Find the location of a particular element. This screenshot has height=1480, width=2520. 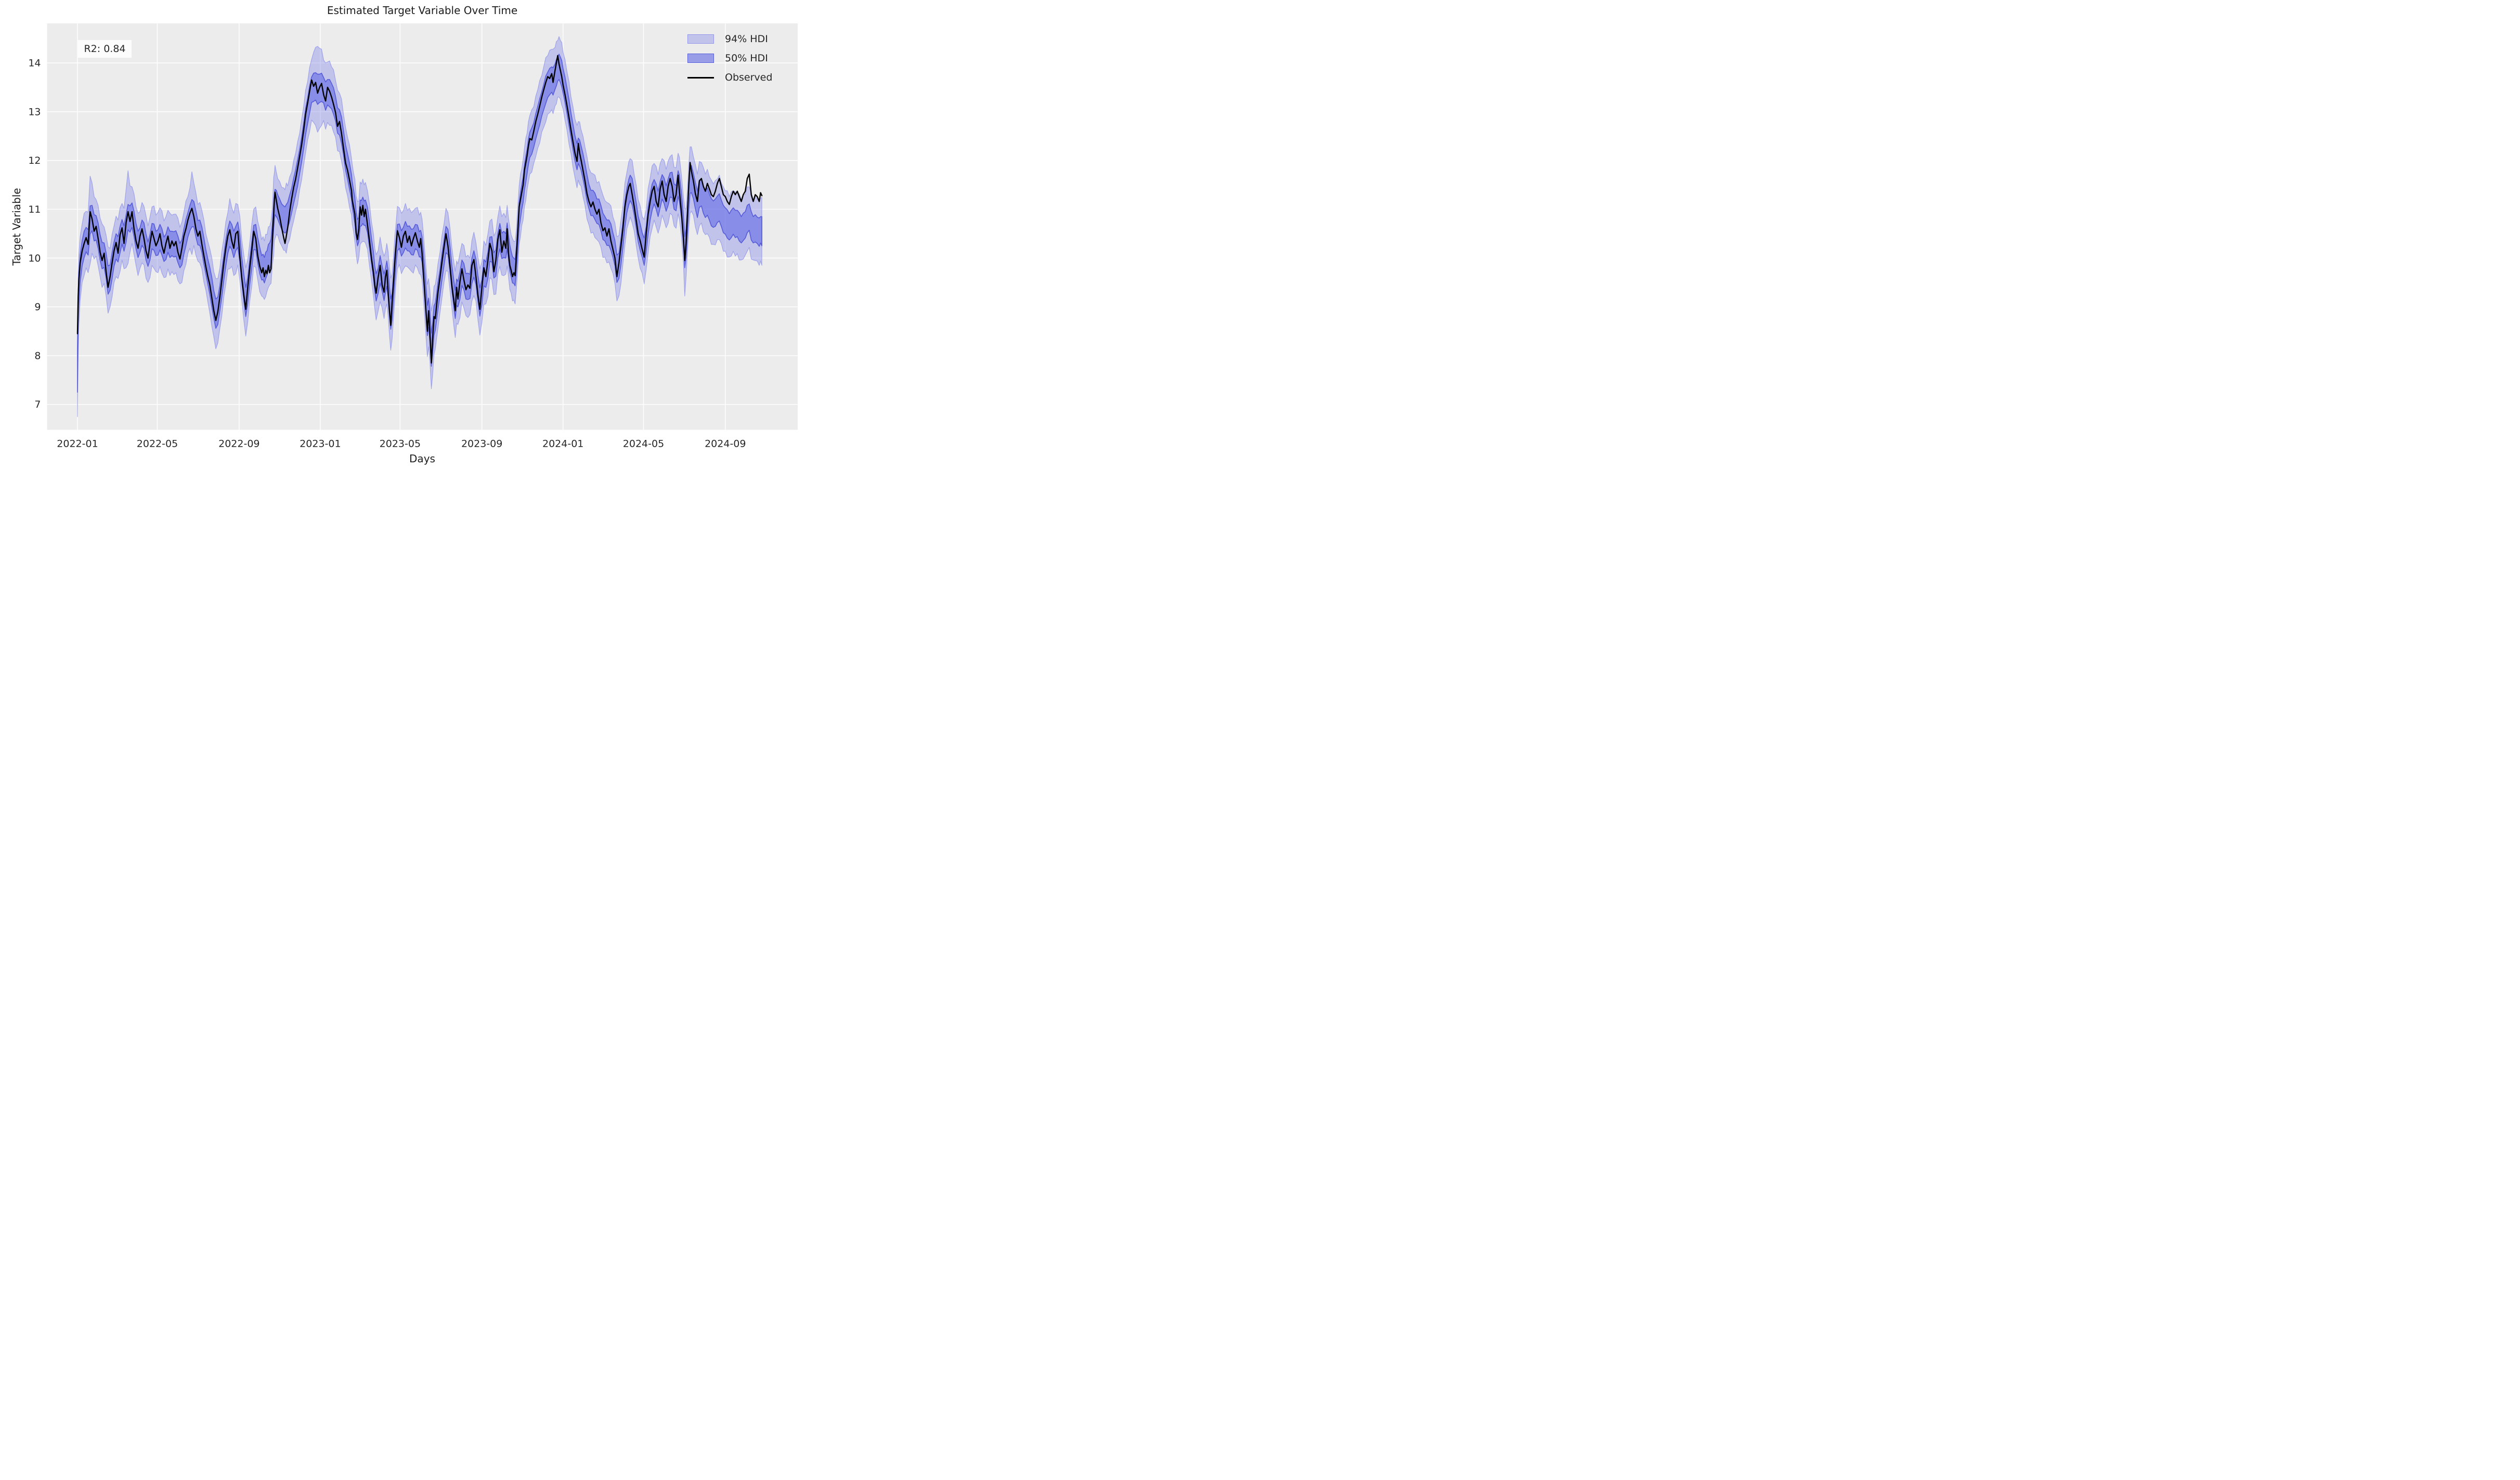

legend-item-50-hdi: 50% HDI is located at coordinates (727, 58).